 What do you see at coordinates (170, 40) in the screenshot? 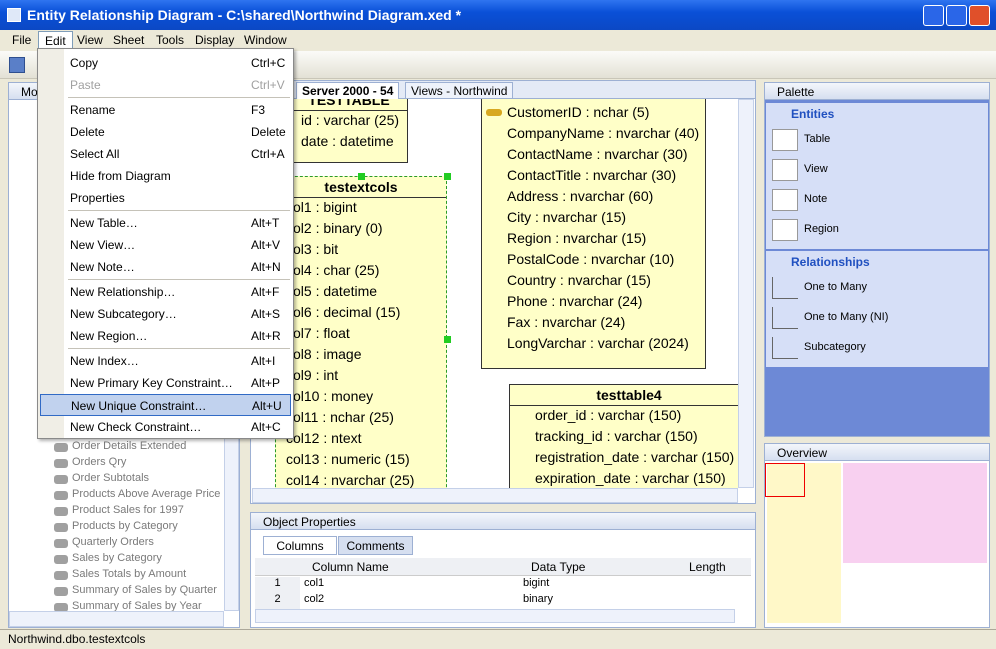
I see `menu-item: Tools` at bounding box center [170, 40].